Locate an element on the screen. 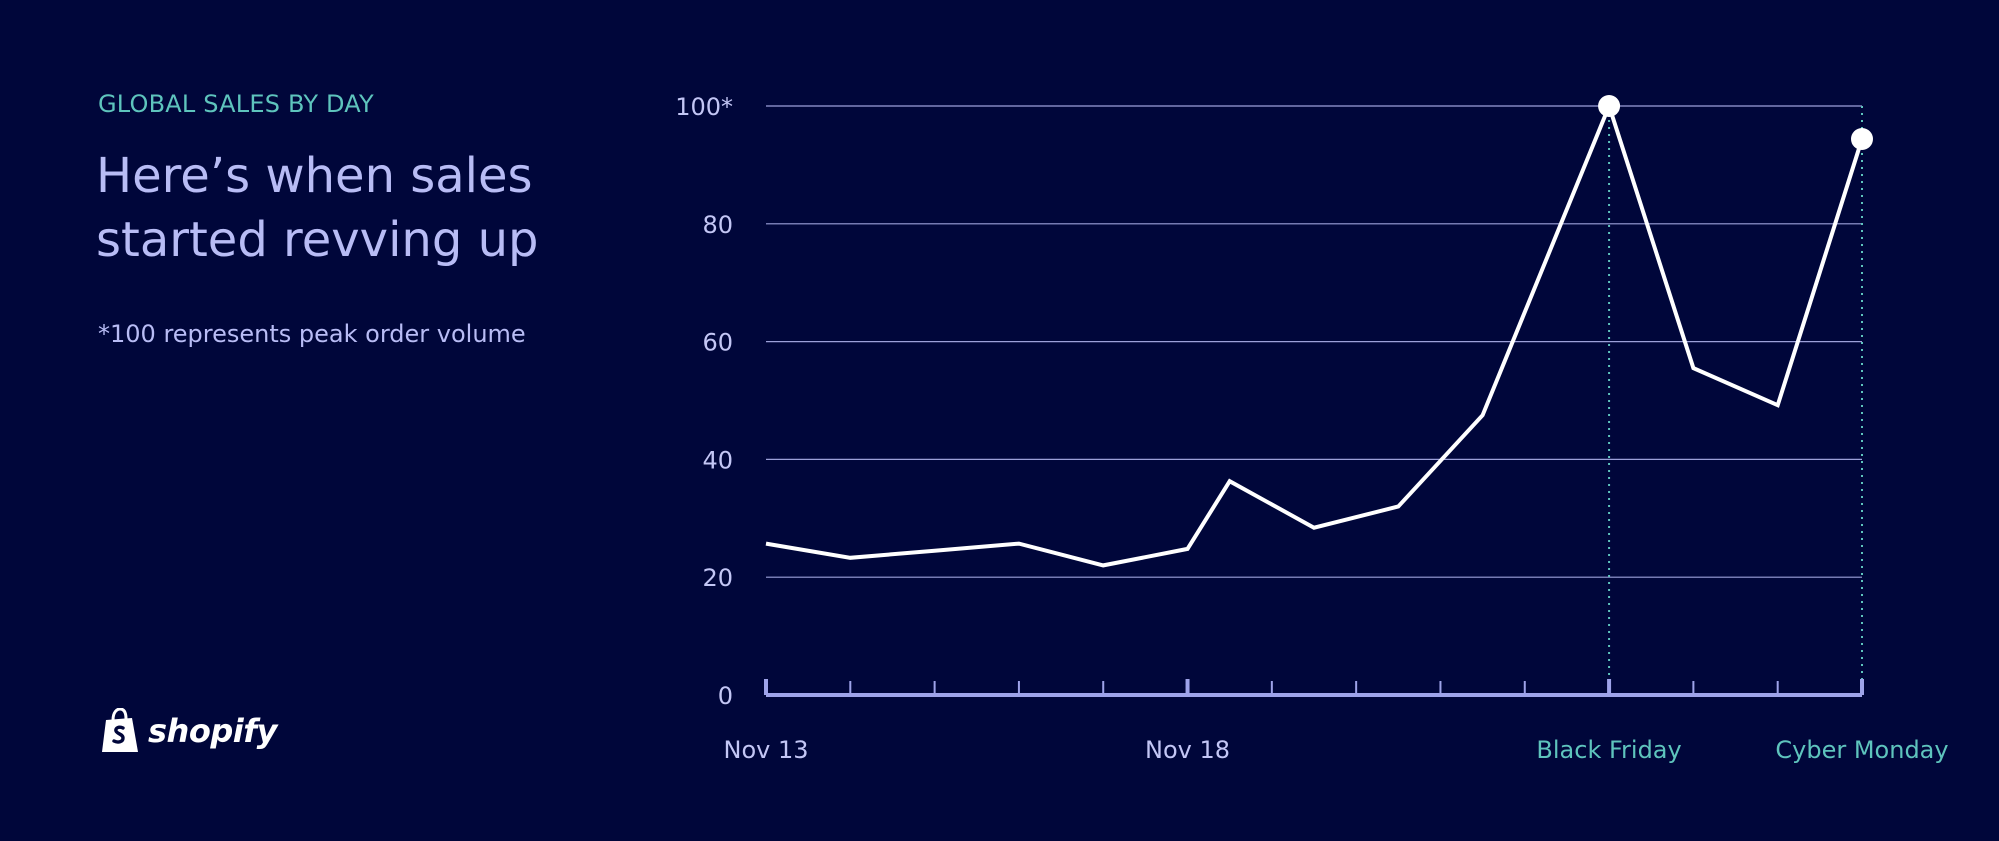 This screenshot has height=841, width=1999. y-tick-label-80: 80 is located at coordinates (717, 225).